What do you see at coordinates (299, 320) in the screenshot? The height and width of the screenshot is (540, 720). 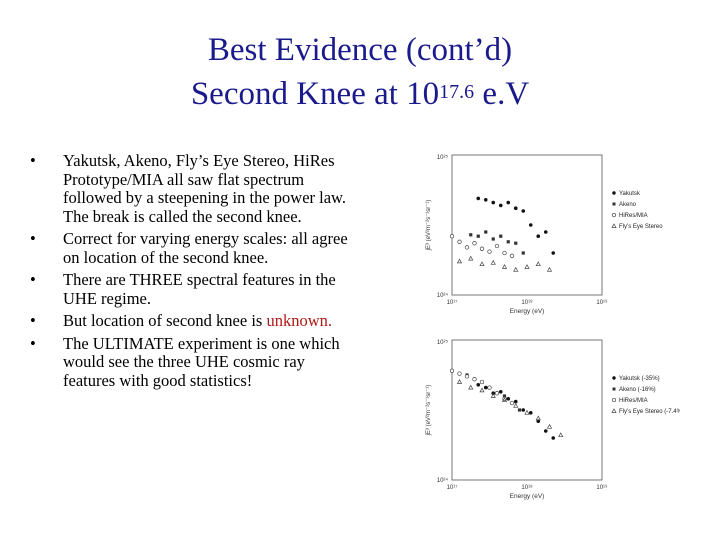 I see `bullet-highlight: unknown.` at bounding box center [299, 320].